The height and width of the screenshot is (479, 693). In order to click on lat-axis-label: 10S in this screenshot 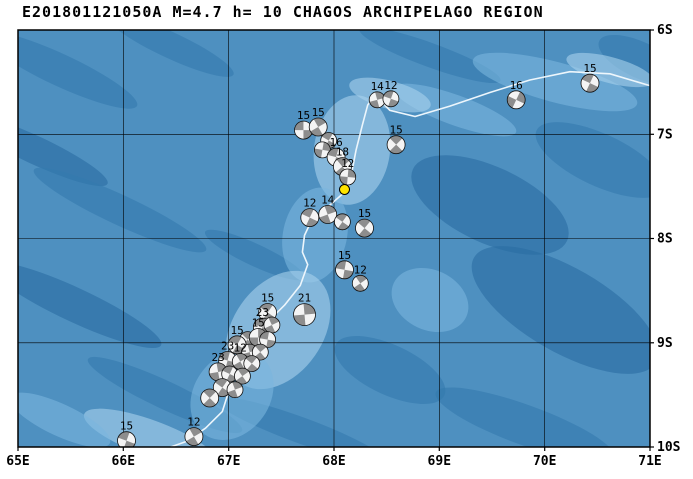, I will do `click(669, 447)`.